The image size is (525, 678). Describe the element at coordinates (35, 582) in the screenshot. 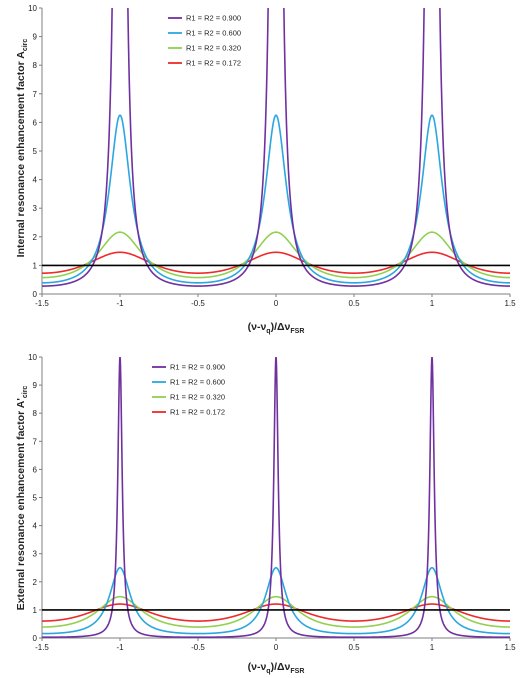

I see `bottom-y-tick-label: 2` at that location.